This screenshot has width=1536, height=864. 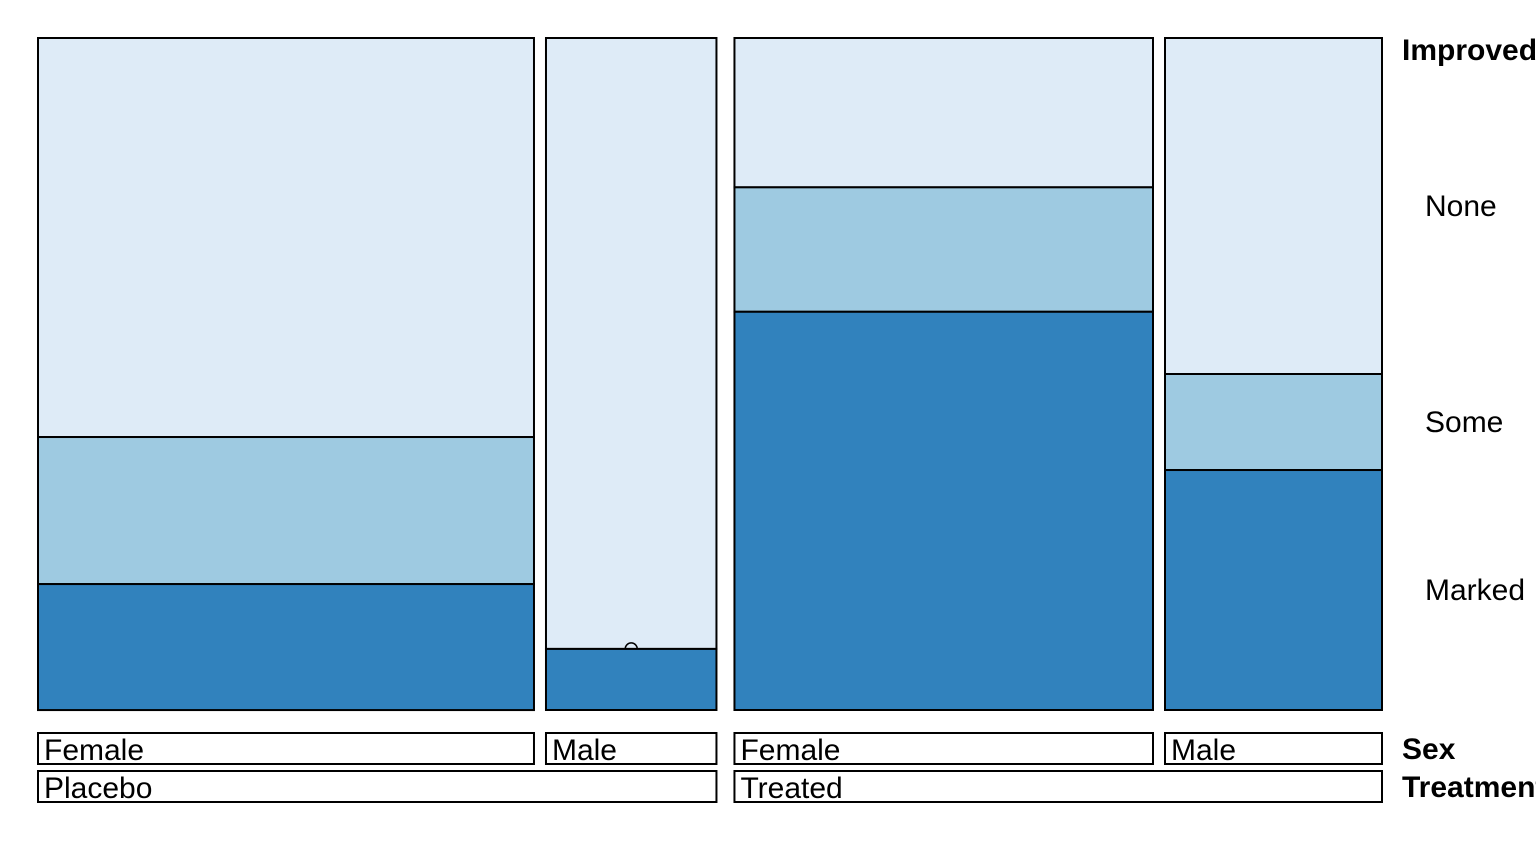 What do you see at coordinates (1273, 590) in the screenshot?
I see `tile-treated-male-marked` at bounding box center [1273, 590].